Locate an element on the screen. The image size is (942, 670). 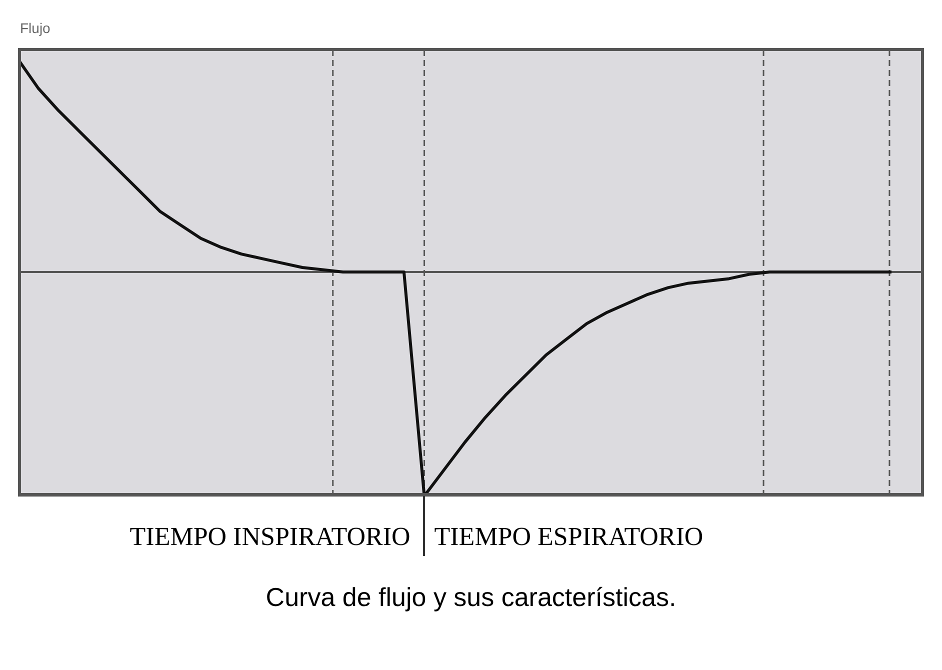
text: Curva de flujo y sus características. is located at coordinates (471, 597).